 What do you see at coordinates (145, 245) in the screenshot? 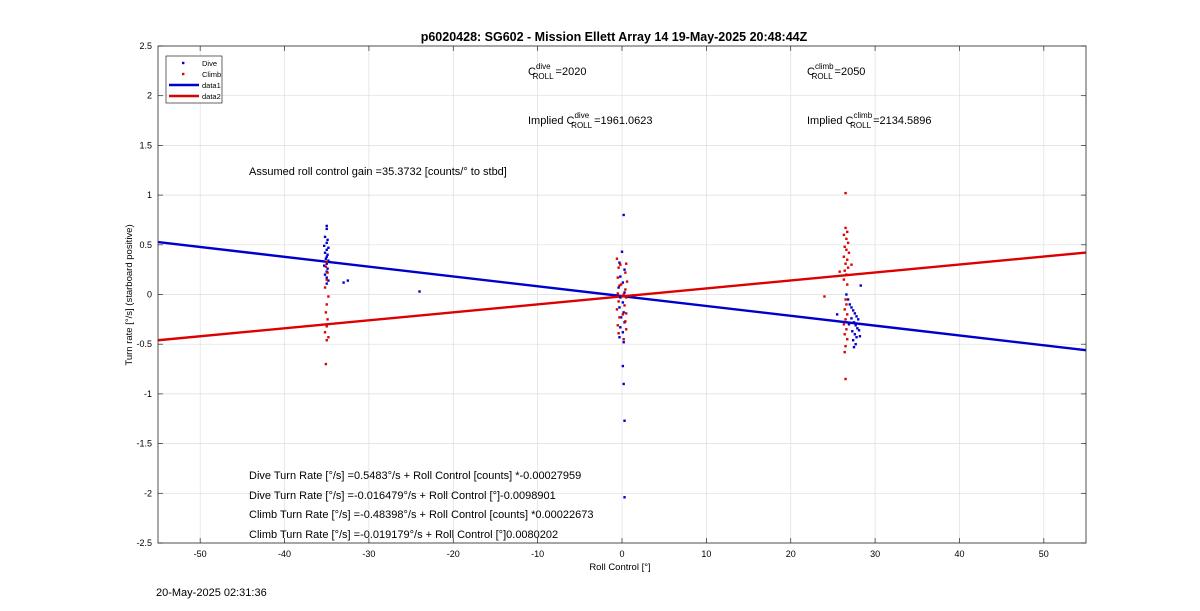
I see `y-tick-label: 0.5` at bounding box center [145, 245].